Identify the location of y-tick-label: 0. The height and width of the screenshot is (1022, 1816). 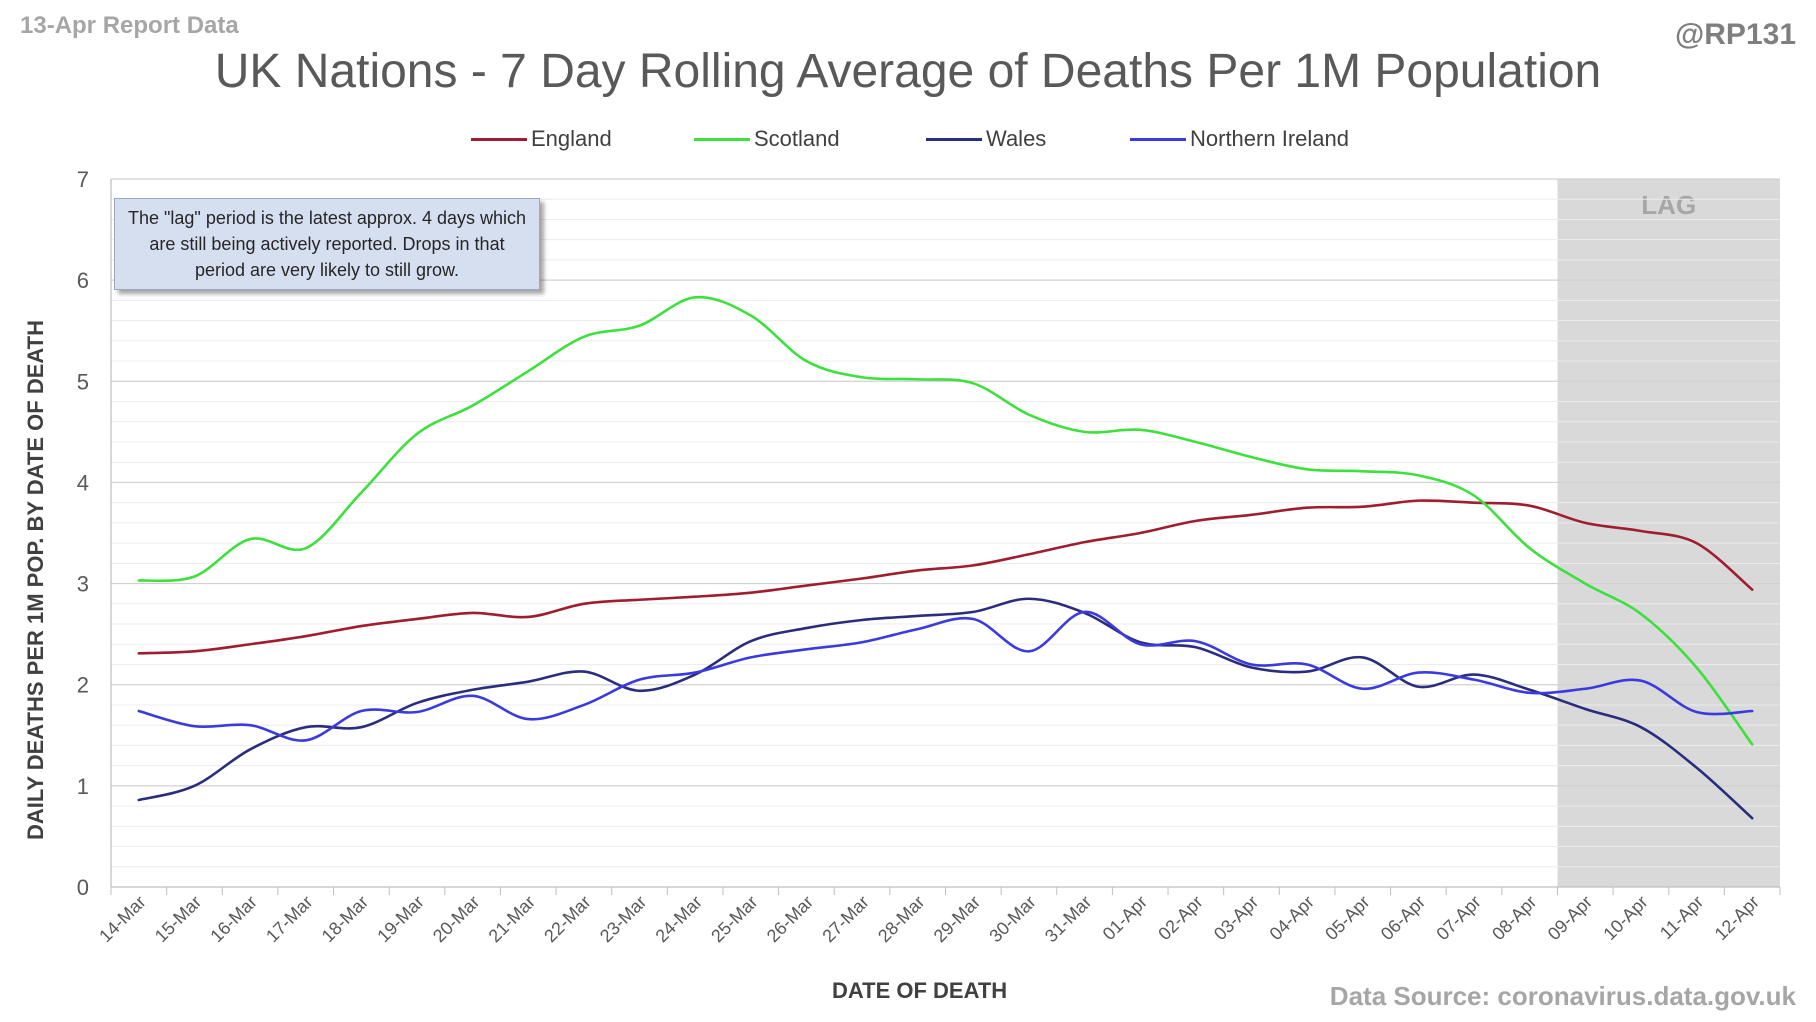
(83, 887).